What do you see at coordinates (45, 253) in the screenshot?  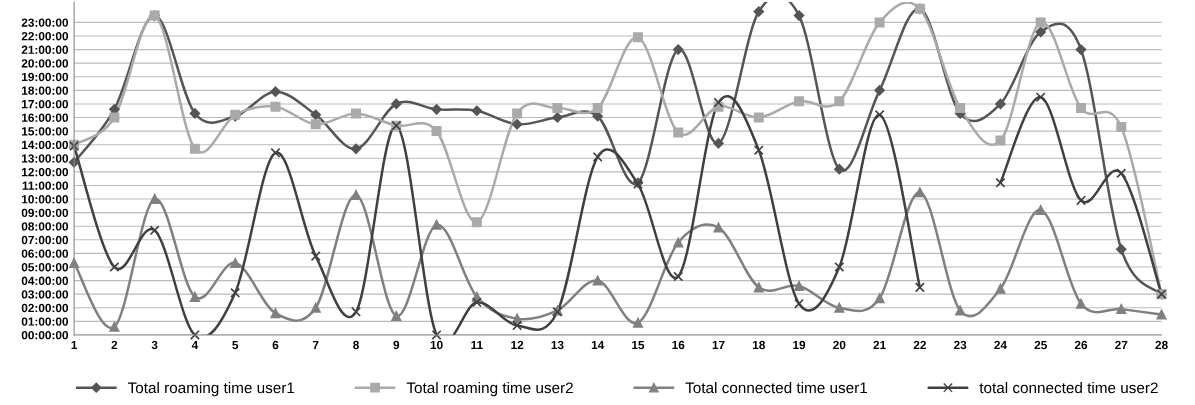 I see `y-tick-label: 06:00:00` at bounding box center [45, 253].